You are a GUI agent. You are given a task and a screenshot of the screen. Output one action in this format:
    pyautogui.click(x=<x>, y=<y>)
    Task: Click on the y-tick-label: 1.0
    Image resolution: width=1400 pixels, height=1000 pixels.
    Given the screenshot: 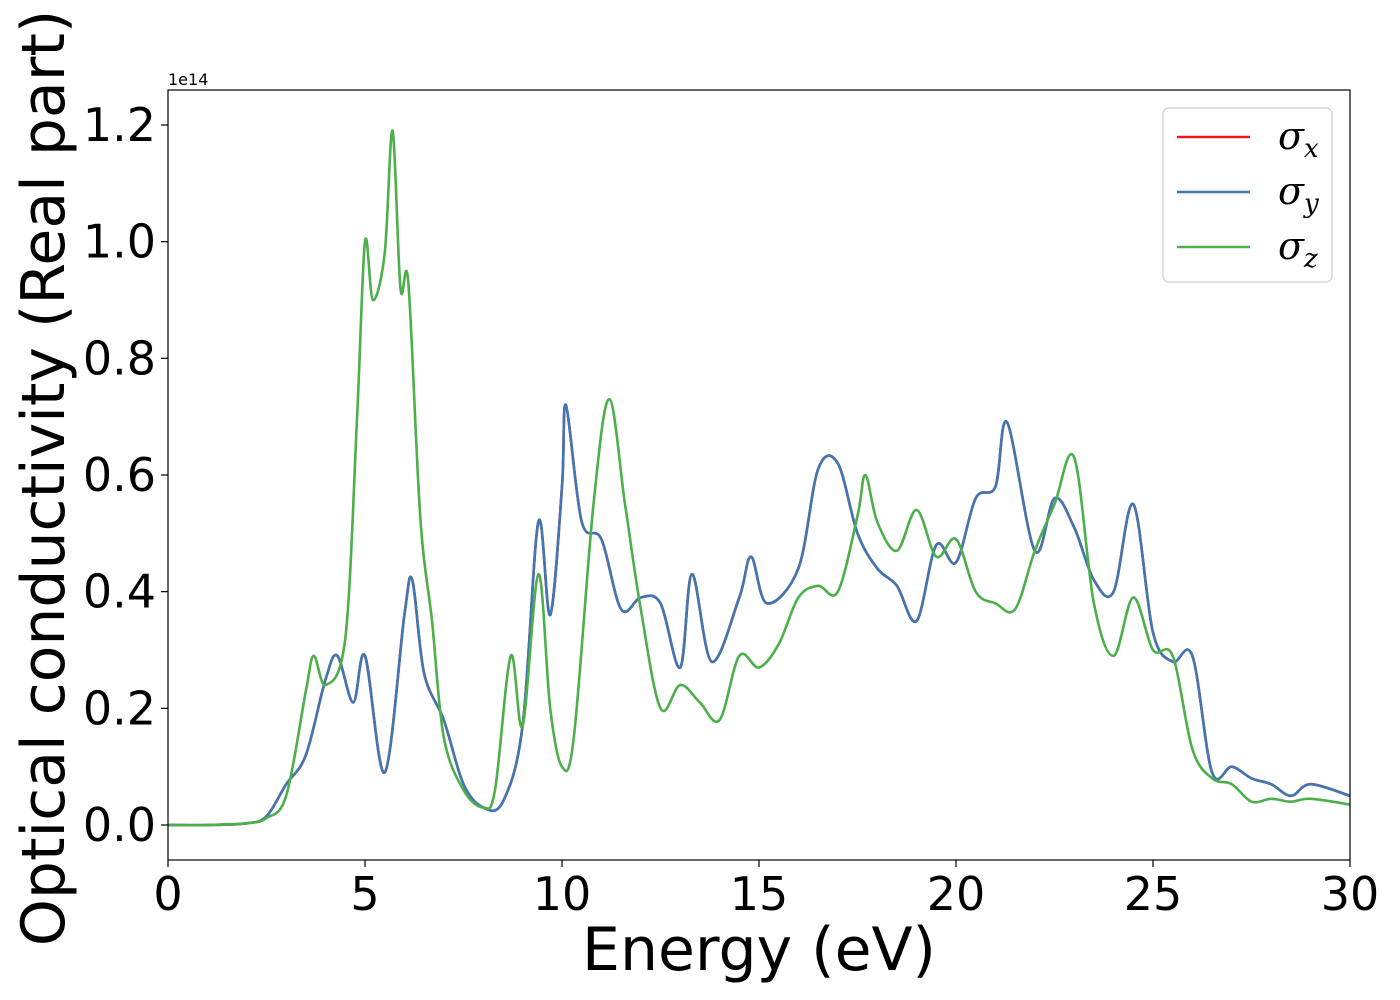 What is the action you would take?
    pyautogui.click(x=119, y=242)
    